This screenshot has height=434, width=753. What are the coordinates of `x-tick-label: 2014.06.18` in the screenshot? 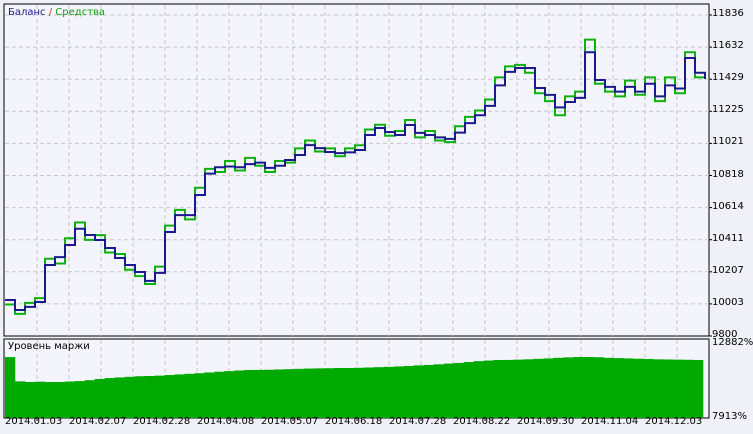 It's located at (354, 421).